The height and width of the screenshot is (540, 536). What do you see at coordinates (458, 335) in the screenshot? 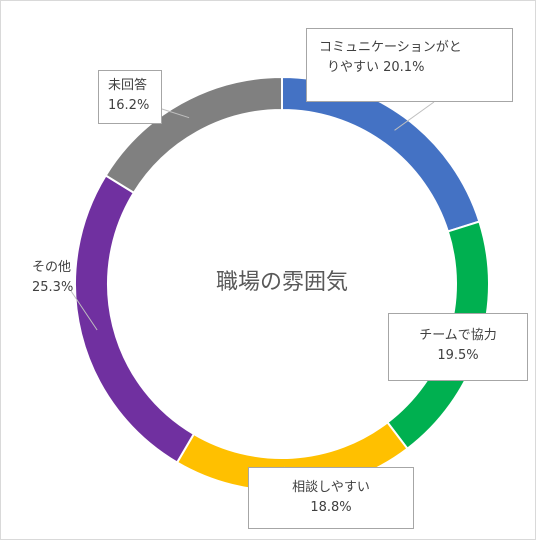
I see `data-label-line: チームで協力` at bounding box center [458, 335].